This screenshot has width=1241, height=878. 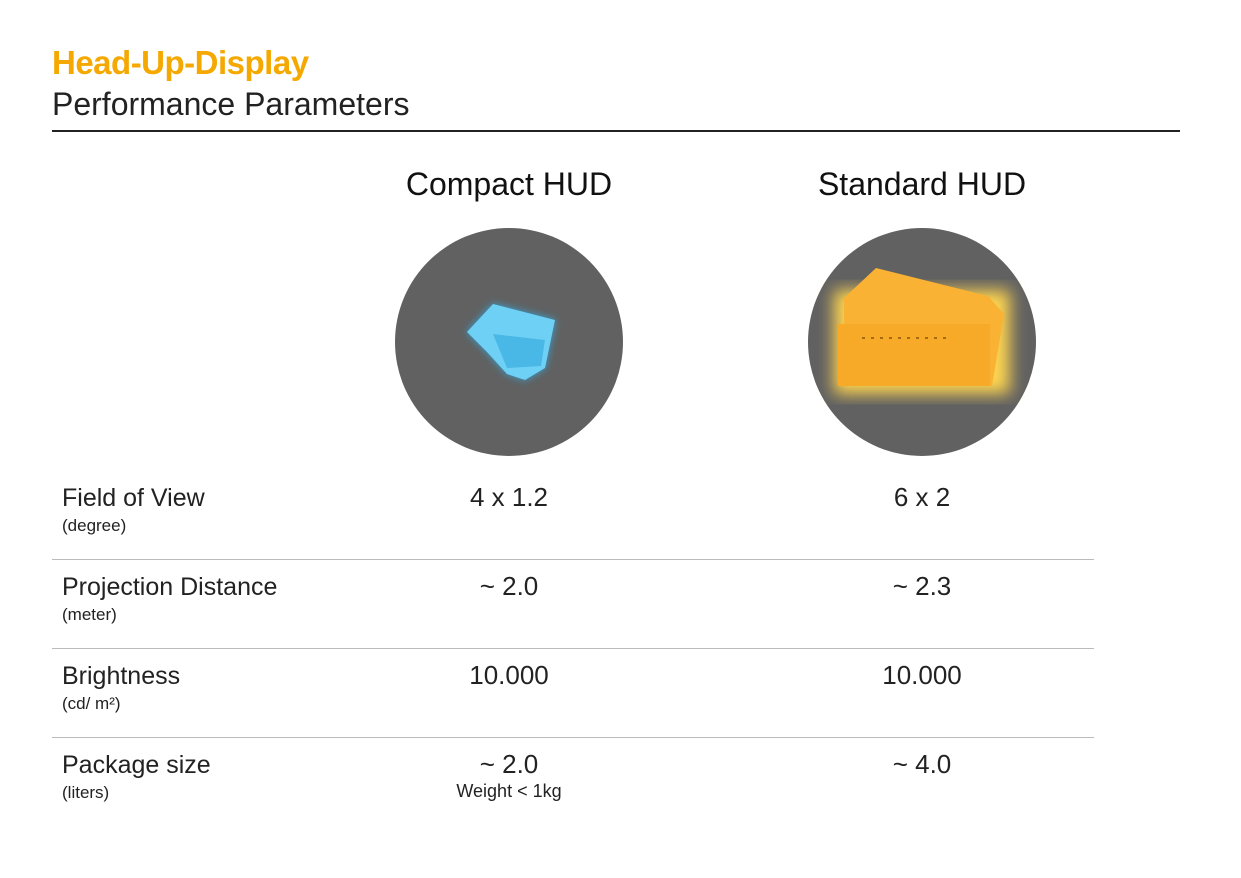 What do you see at coordinates (922, 331) in the screenshot?
I see `standard-hud-icon` at bounding box center [922, 331].